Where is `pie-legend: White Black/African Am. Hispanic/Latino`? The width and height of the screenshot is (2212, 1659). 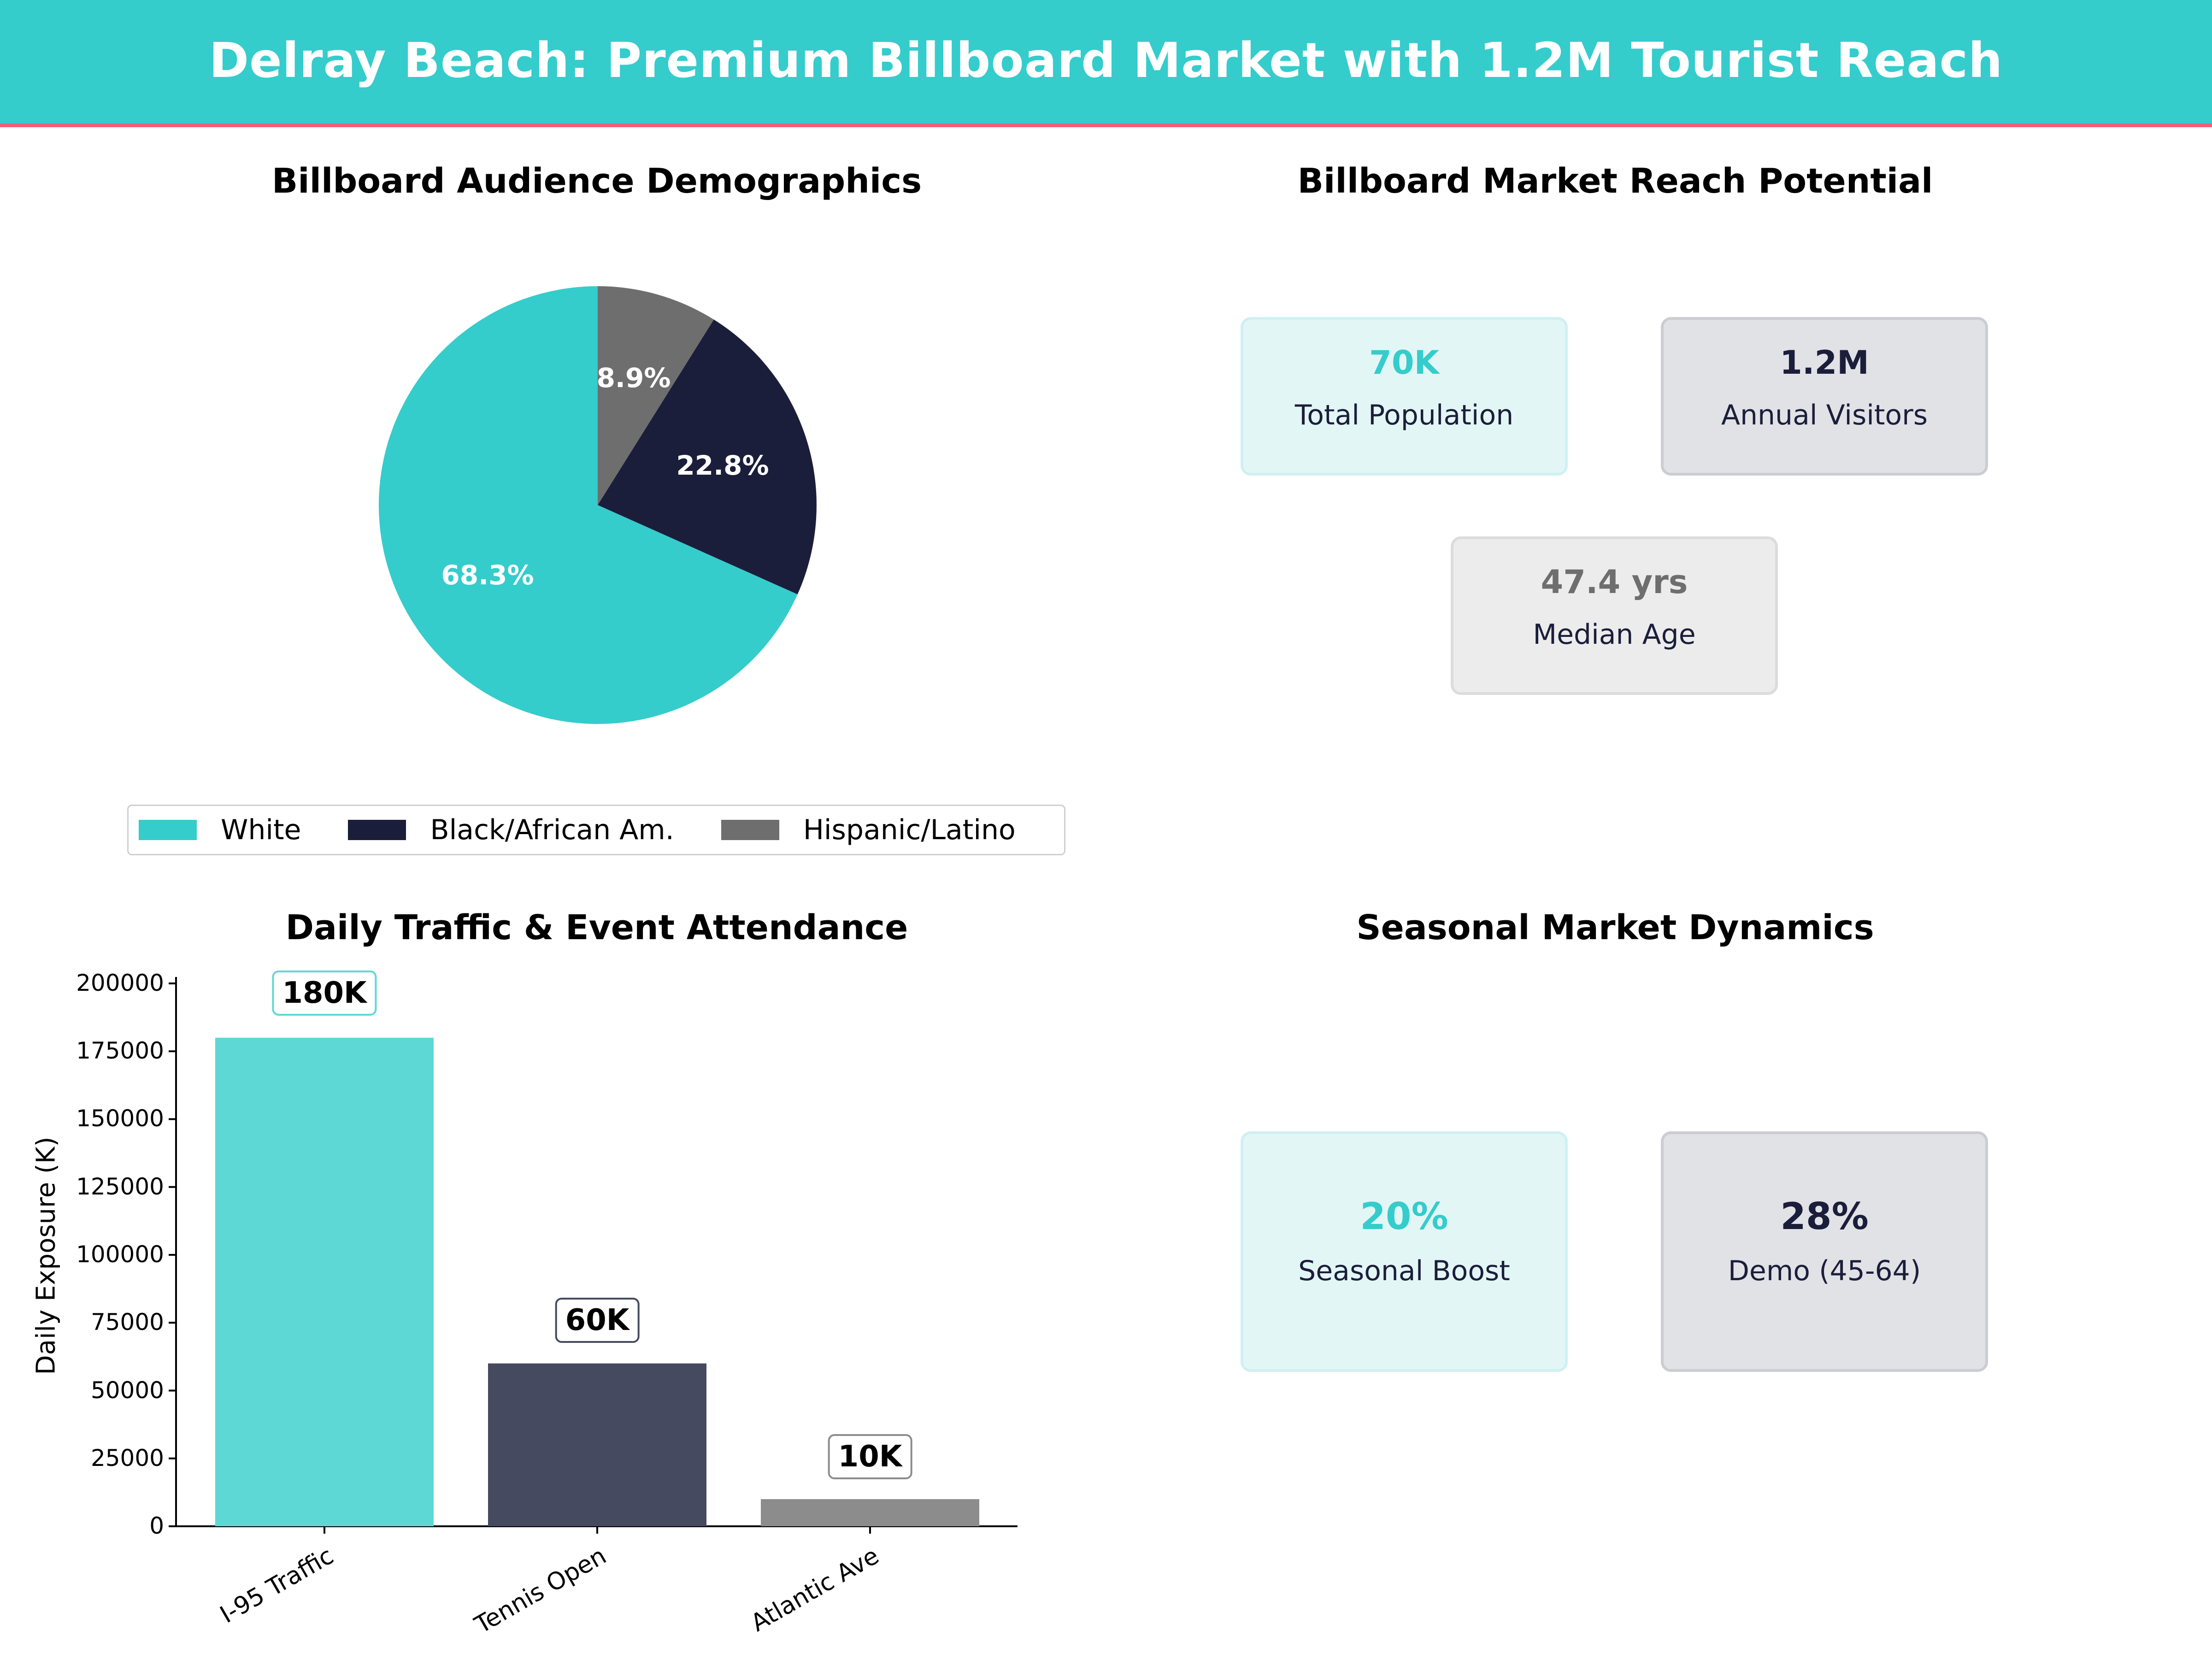 pie-legend: White Black/African Am. Hispanic/Latino is located at coordinates (596, 830).